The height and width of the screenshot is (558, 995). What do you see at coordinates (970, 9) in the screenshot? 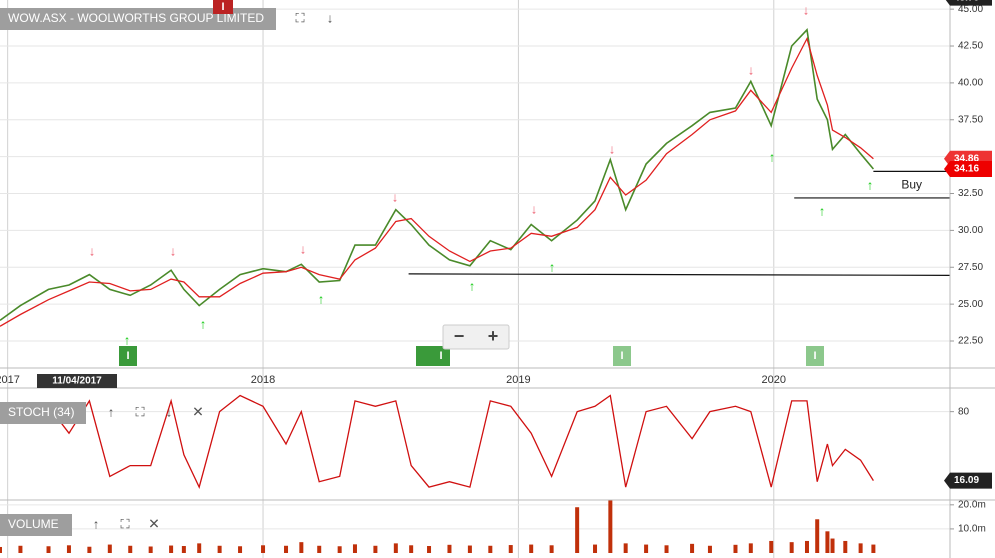
I see `y-tick-label: 45.00` at bounding box center [970, 9].